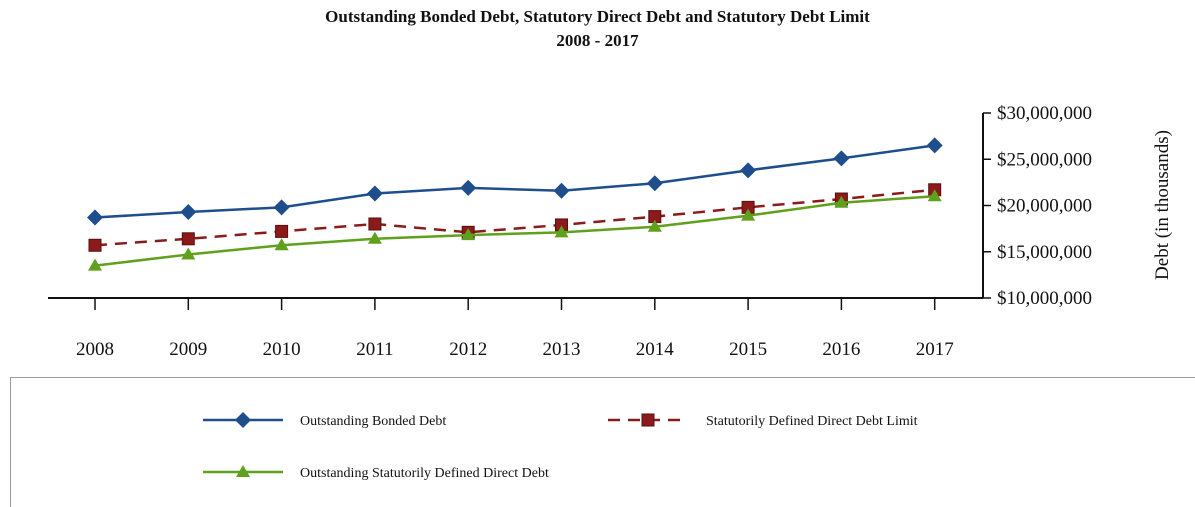  I want to click on x-tick-label: 2014, so click(655, 349).